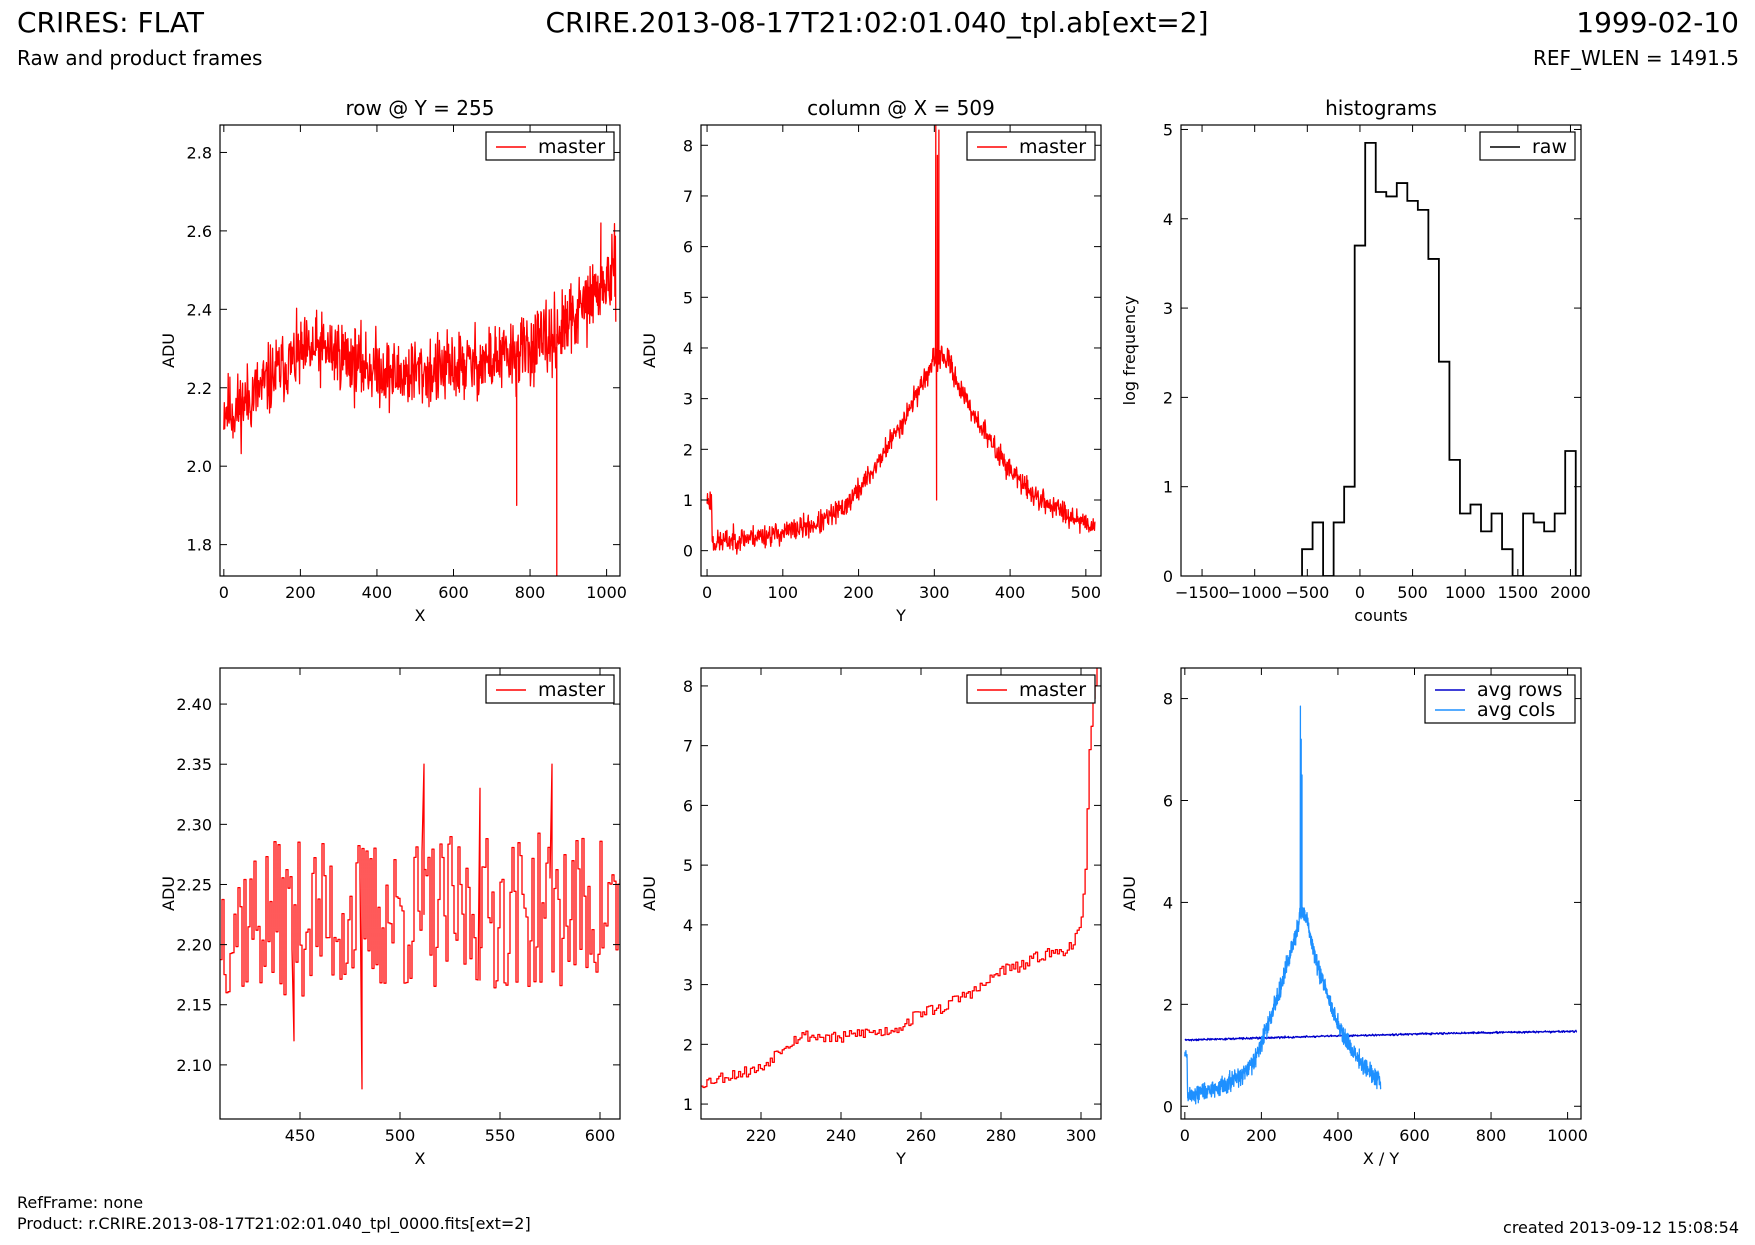  I want to click on figure-title: CRIRES: FLAT, so click(110, 22).